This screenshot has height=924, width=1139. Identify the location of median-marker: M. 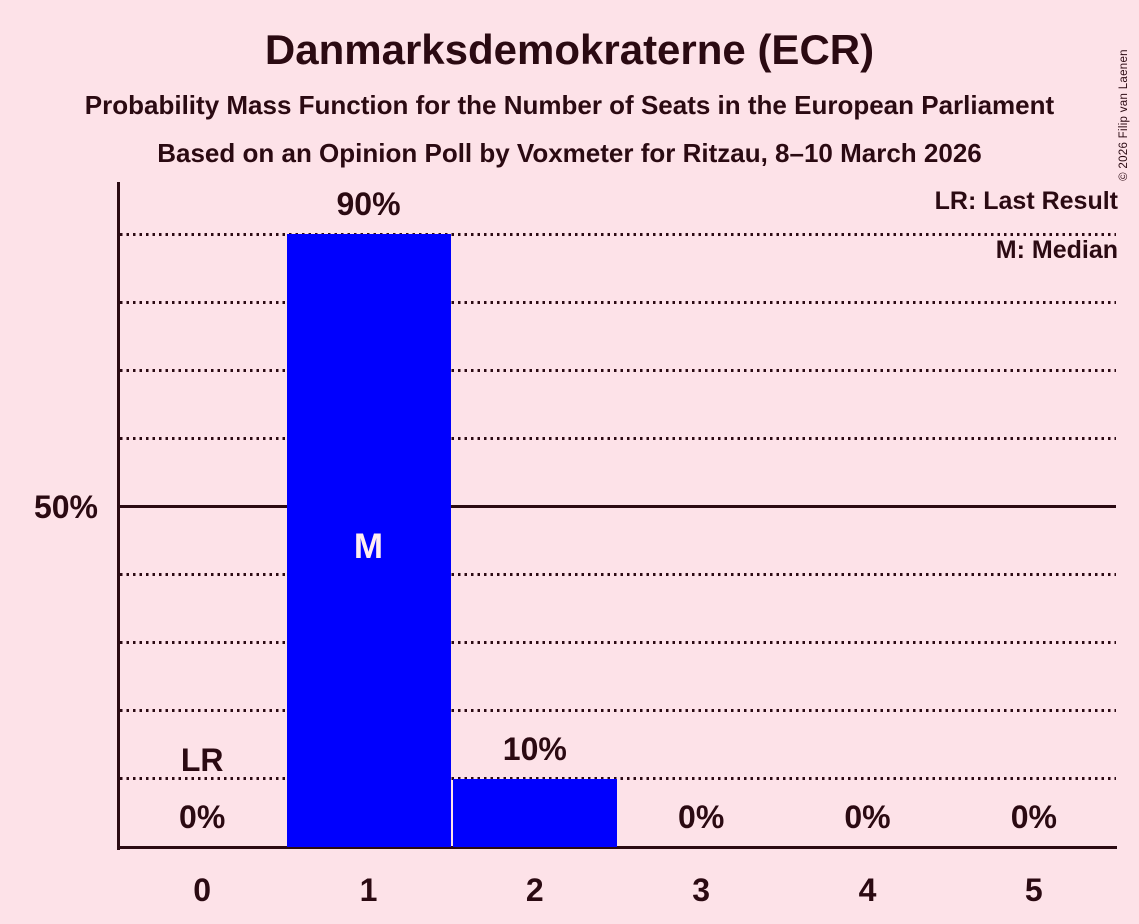
(368, 546).